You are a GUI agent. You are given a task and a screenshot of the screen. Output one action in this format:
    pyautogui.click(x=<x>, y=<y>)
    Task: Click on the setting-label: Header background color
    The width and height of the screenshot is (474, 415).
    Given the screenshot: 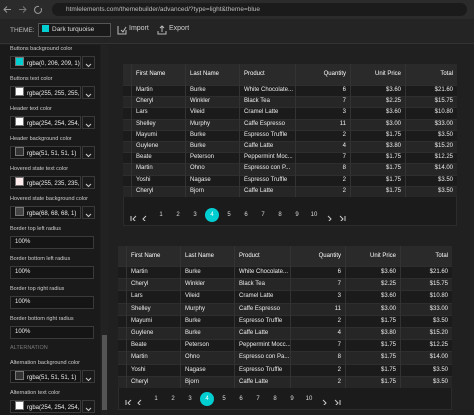 What is the action you would take?
    pyautogui.click(x=41, y=139)
    